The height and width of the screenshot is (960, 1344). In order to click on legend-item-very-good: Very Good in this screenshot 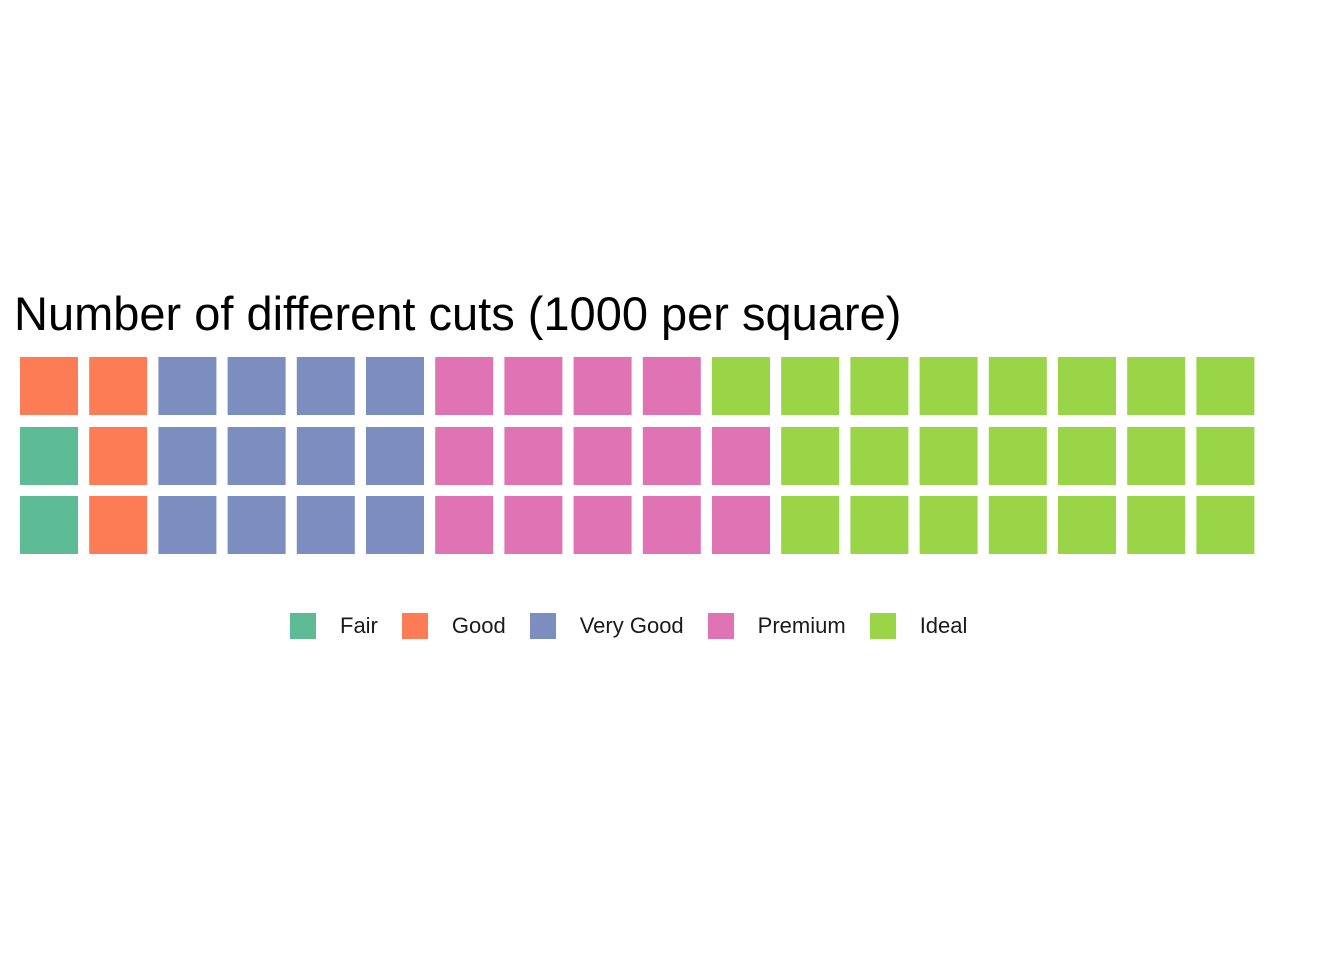, I will do `click(606, 626)`.